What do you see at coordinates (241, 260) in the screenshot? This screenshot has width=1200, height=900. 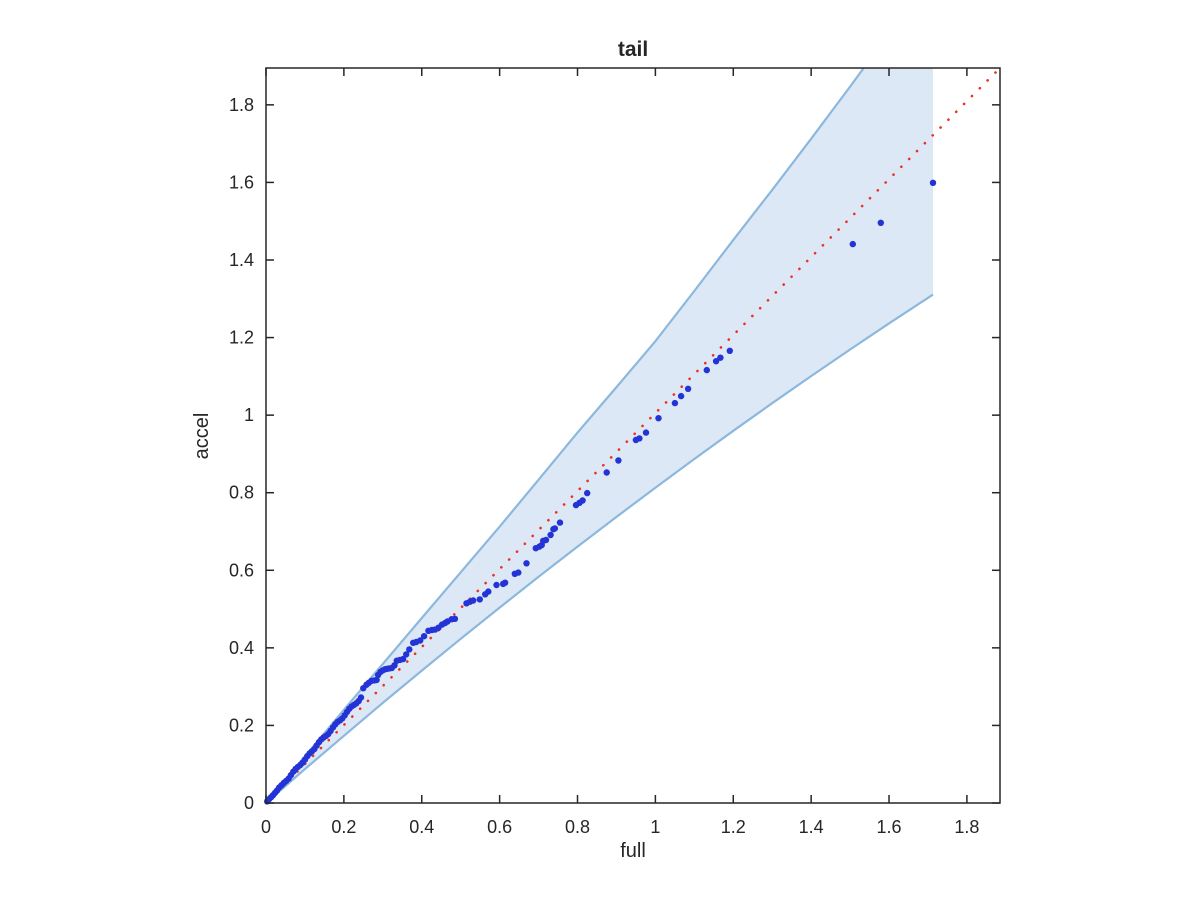 I see `y-tick-label: 1.4` at bounding box center [241, 260].